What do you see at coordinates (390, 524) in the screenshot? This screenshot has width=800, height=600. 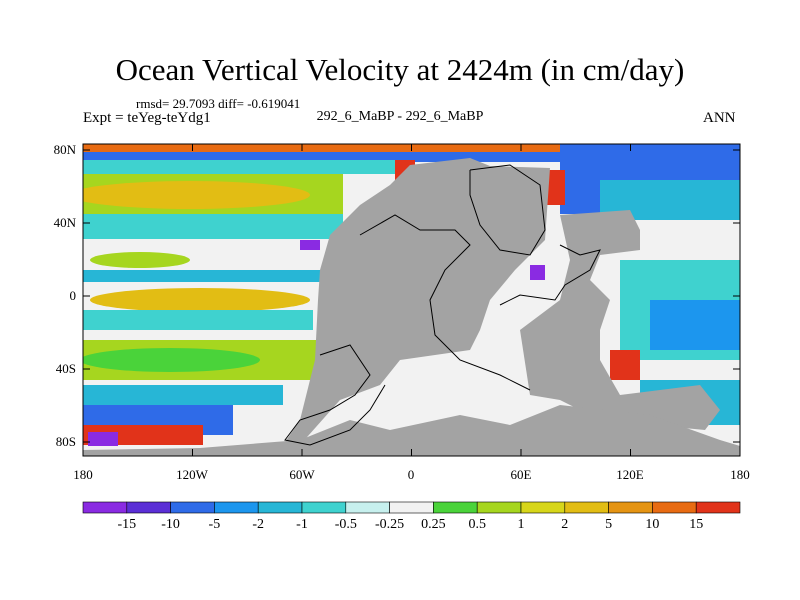 I see `colorbar-label: -0.25` at bounding box center [390, 524].